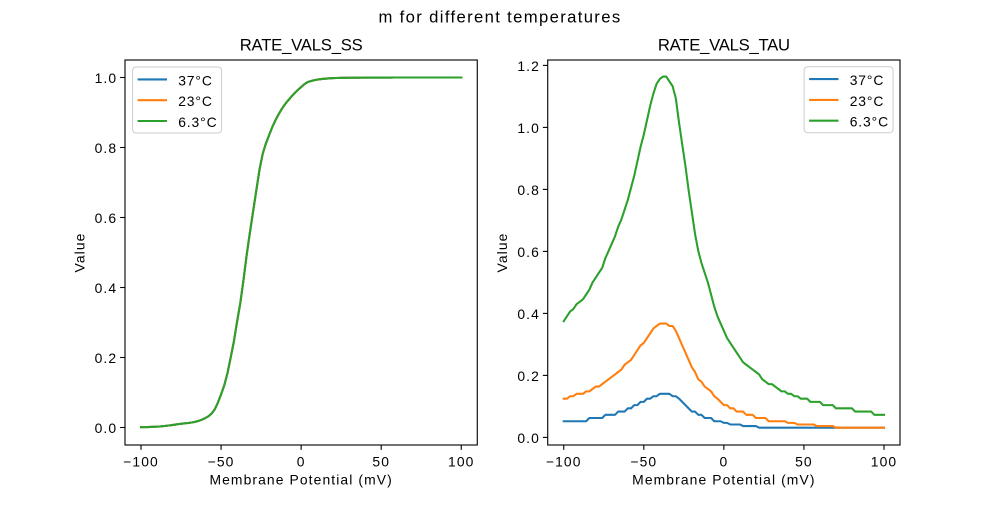 This screenshot has height=505, width=1000. Describe the element at coordinates (528, 66) in the screenshot. I see `svg-text: 1.2` at that location.